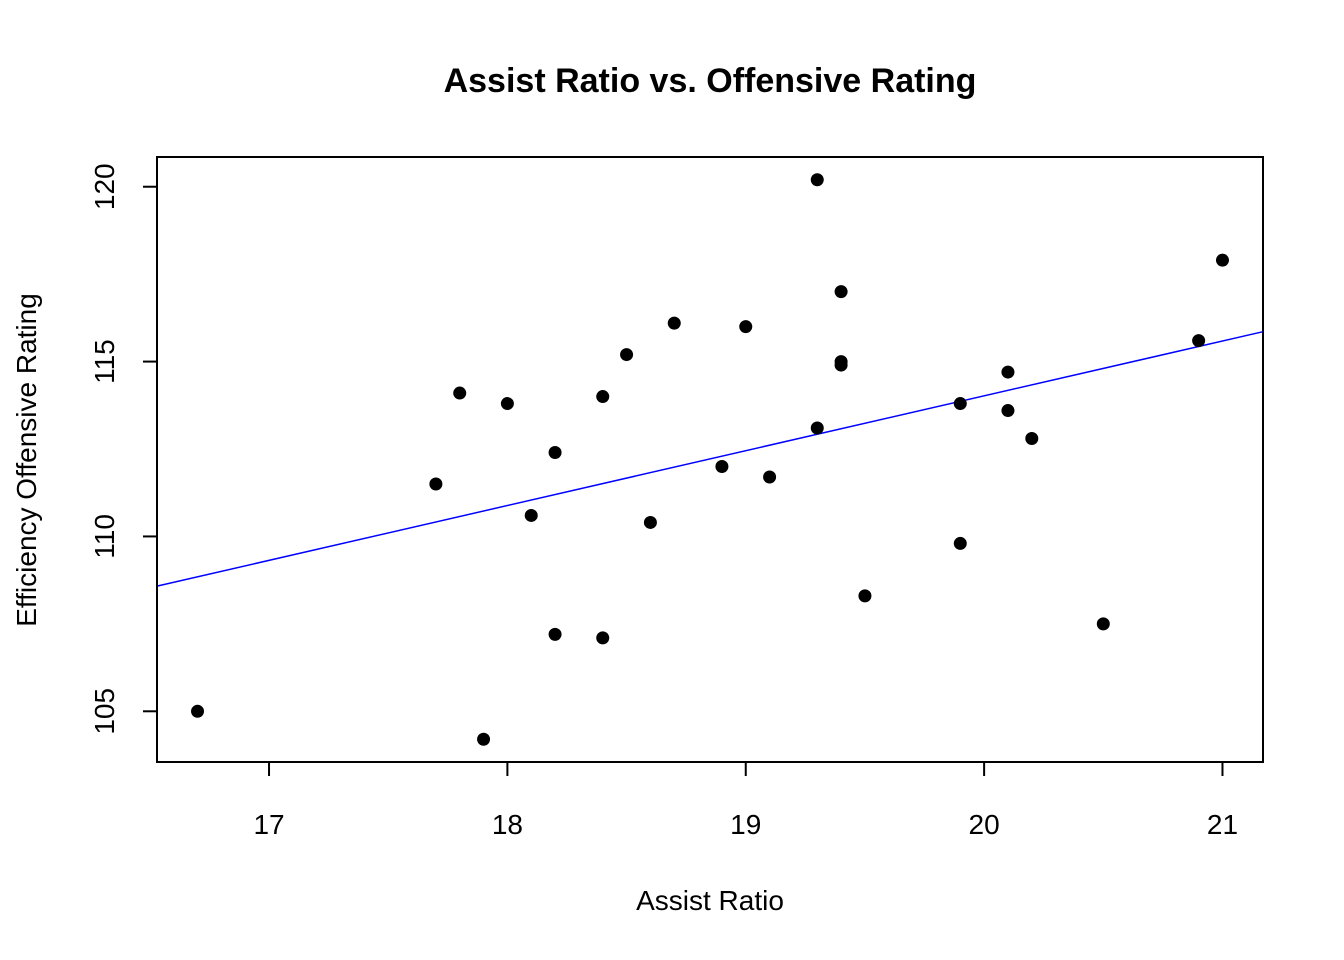  Describe the element at coordinates (268, 824) in the screenshot. I see `x-tick-label: 17` at that location.